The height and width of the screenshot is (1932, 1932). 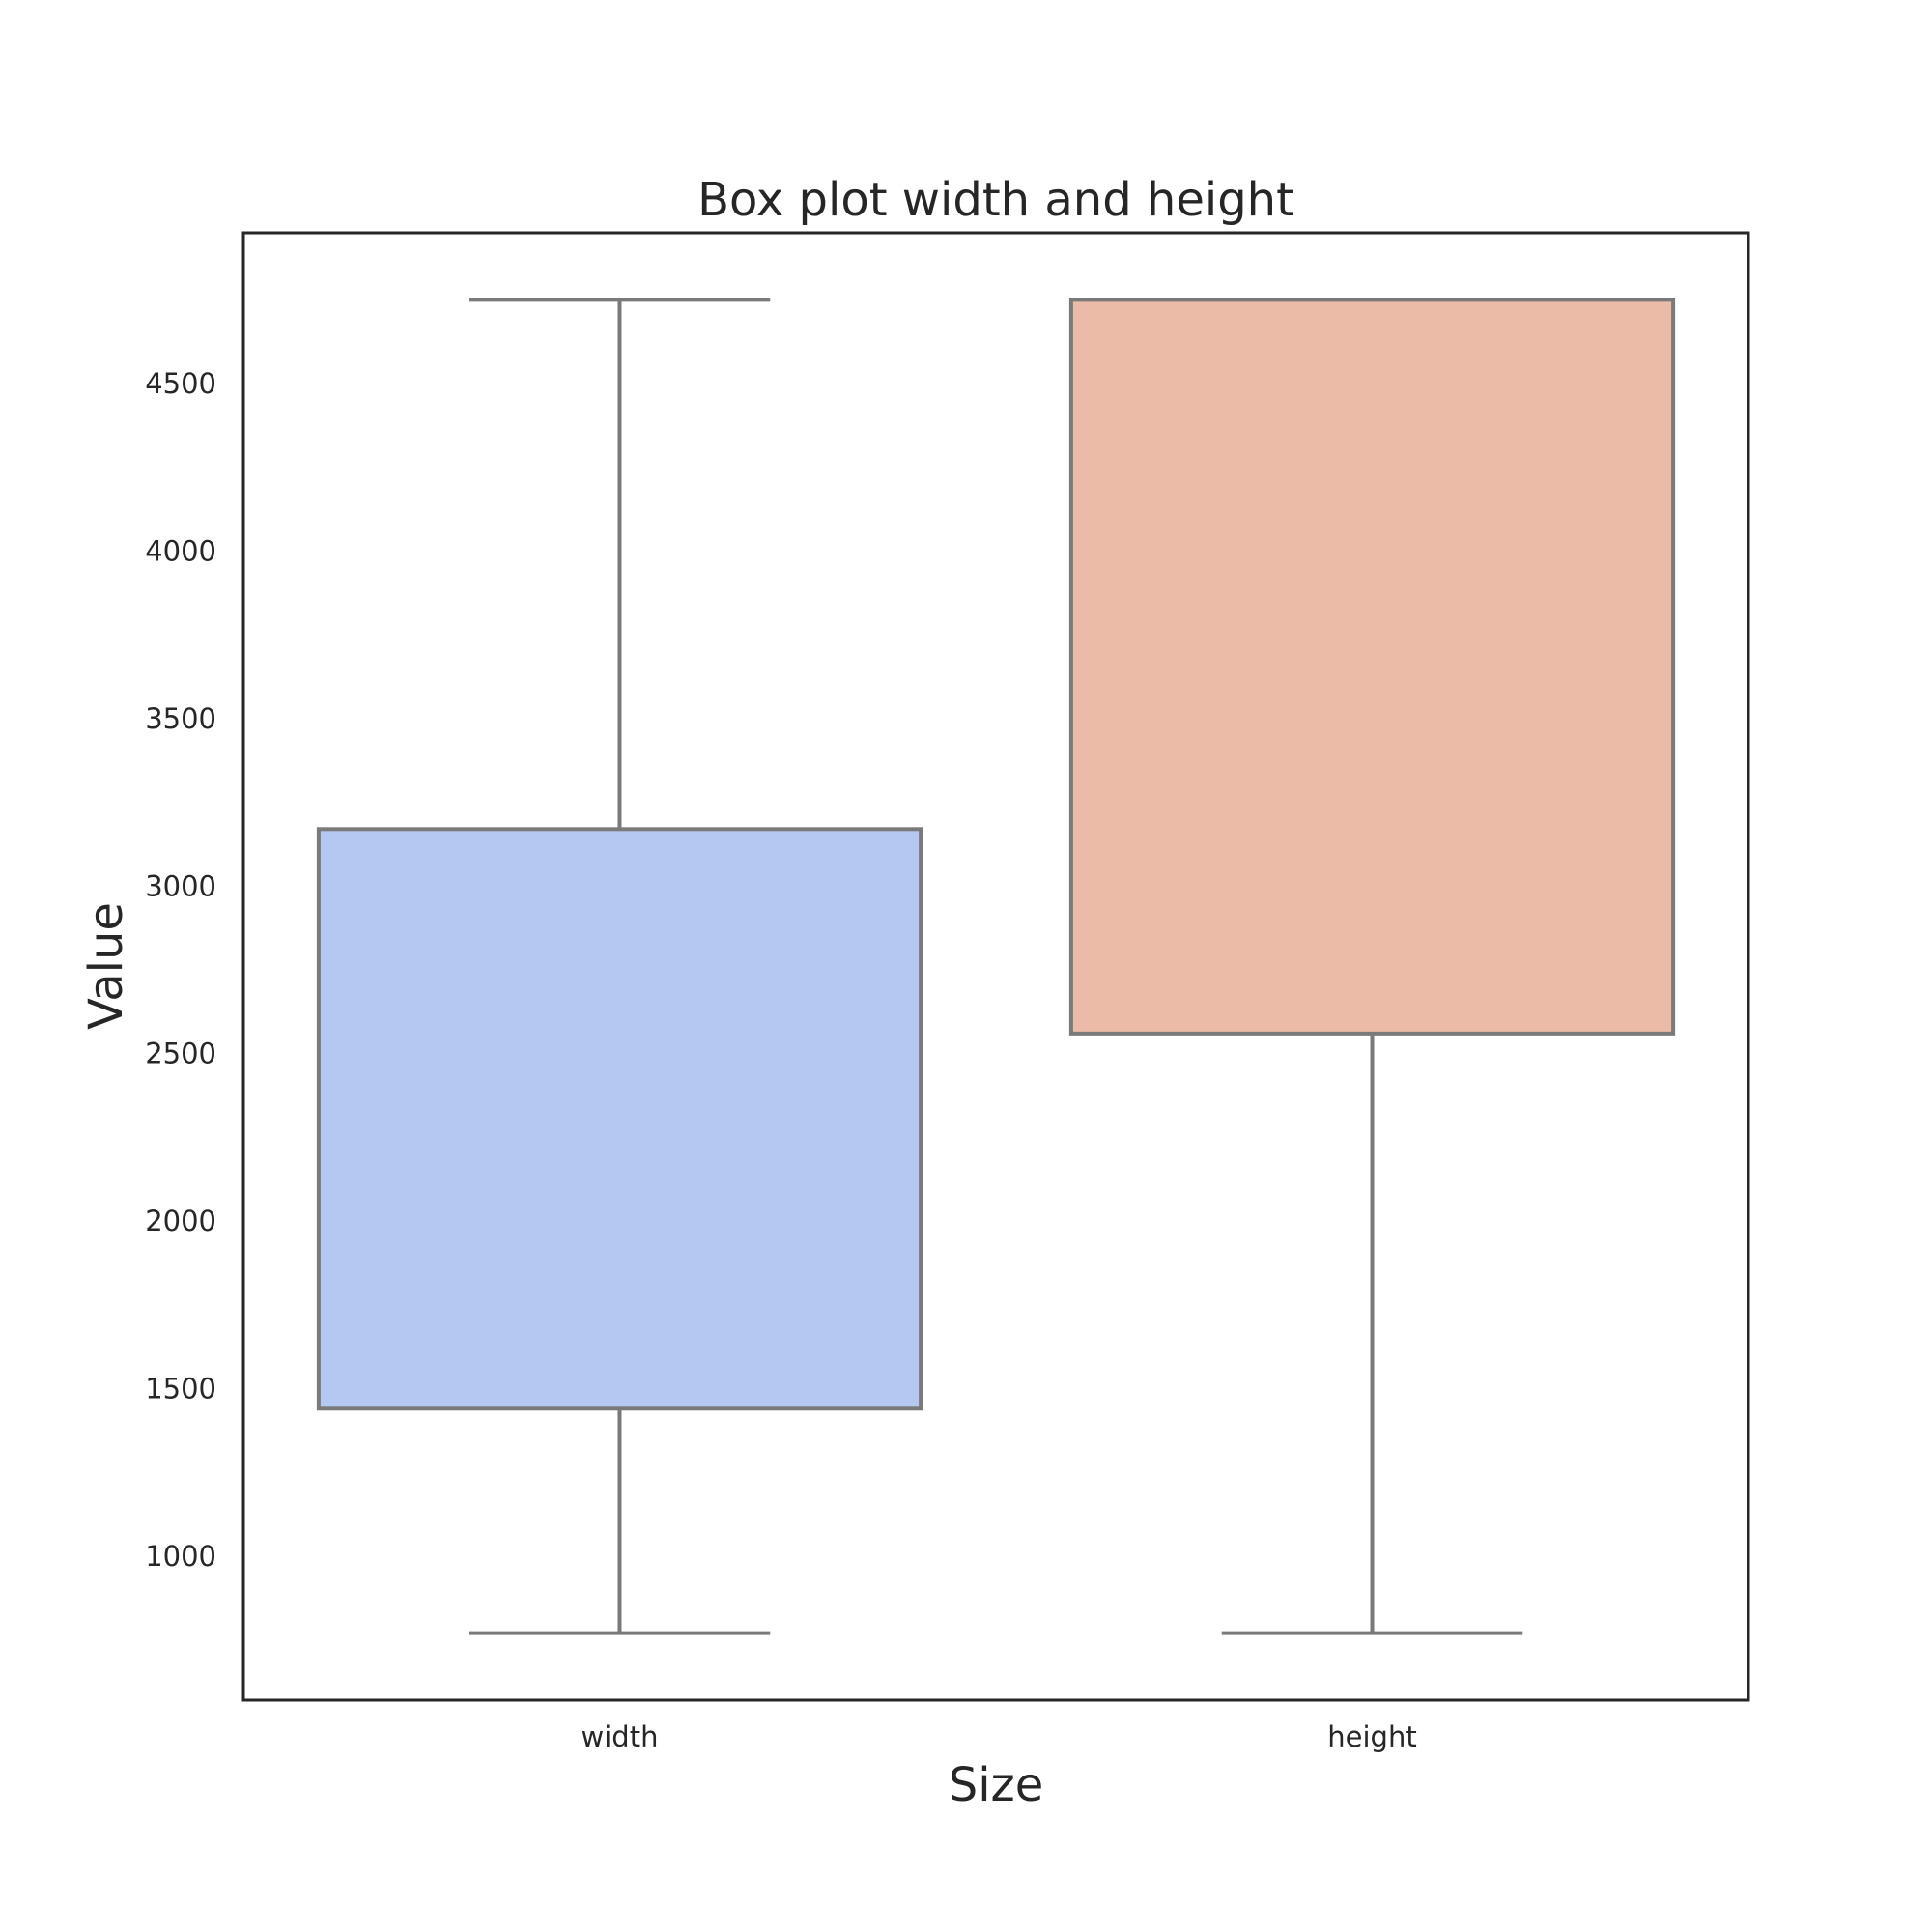 I want to click on y-axis-ticks: 1000 1500 2000 2500 3000 3500 4000 4500, so click(x=180, y=970).